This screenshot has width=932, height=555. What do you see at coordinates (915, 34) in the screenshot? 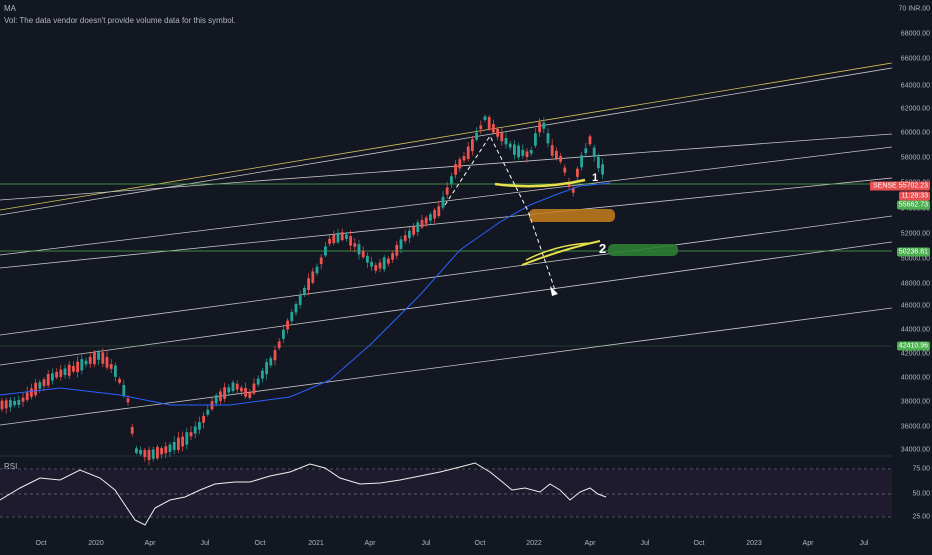
I see `price-tick: 68000.00` at bounding box center [915, 34].